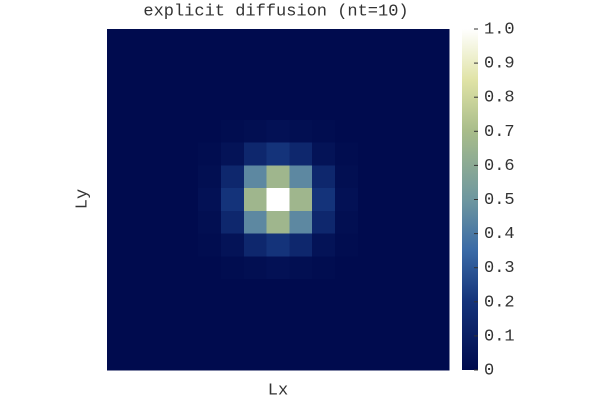 The height and width of the screenshot is (400, 600). Describe the element at coordinates (499, 29) in the screenshot. I see `colorbar-tick-label: 1.0` at that location.